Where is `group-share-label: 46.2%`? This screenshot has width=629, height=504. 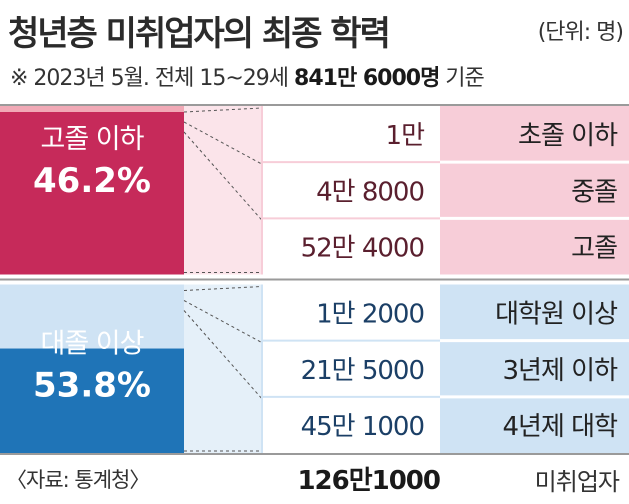 group-share-label: 46.2% is located at coordinates (92, 181).